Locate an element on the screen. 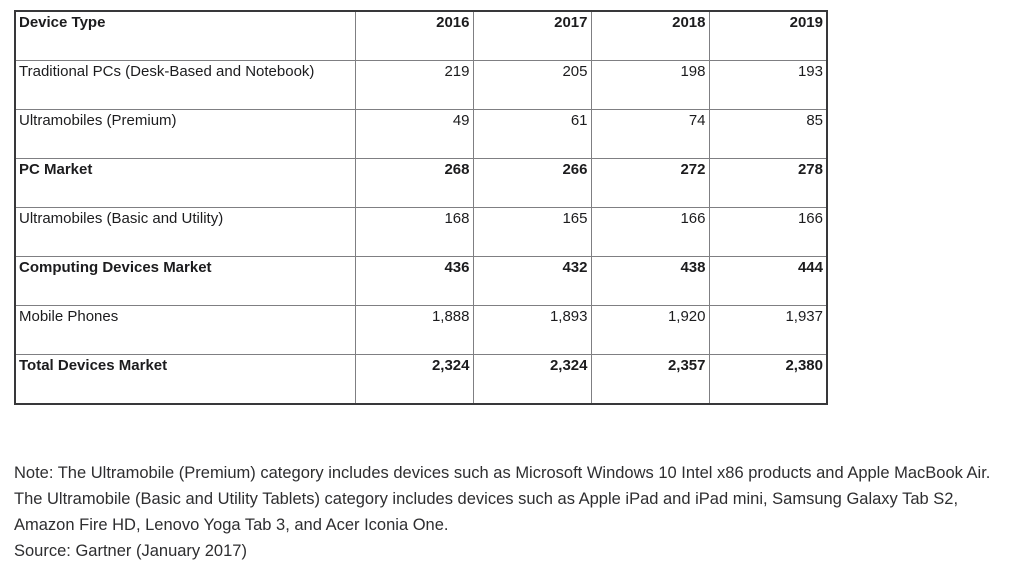 The image size is (1024, 583). table-row: Mobile Phones 1,888 1,893 1,920 1,937 is located at coordinates (421, 330).